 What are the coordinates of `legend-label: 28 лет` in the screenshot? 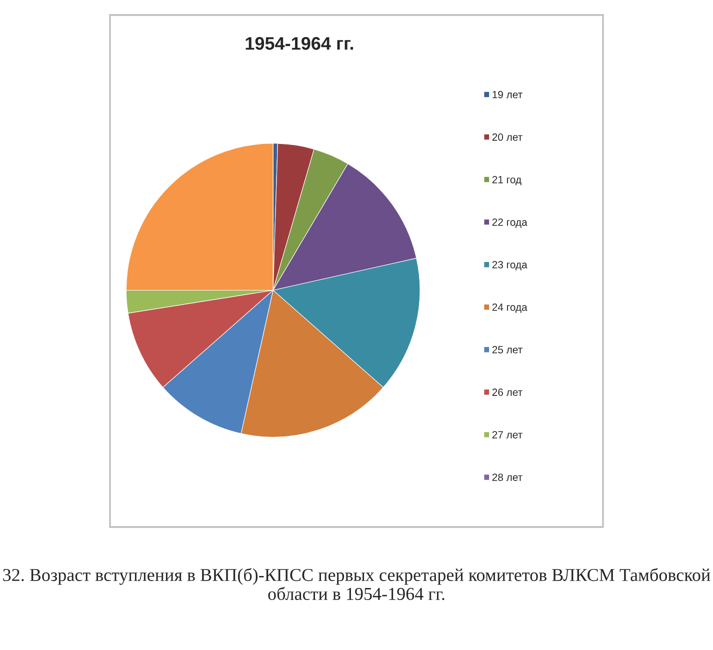 It's located at (507, 477).